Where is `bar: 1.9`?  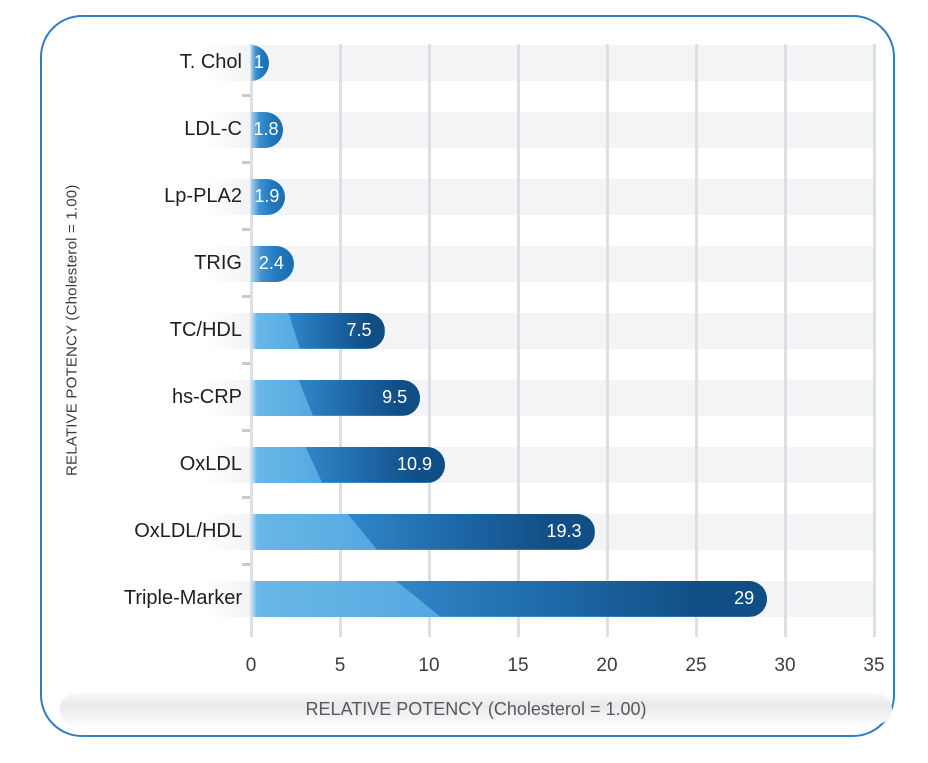 bar: 1.9 is located at coordinates (268, 196).